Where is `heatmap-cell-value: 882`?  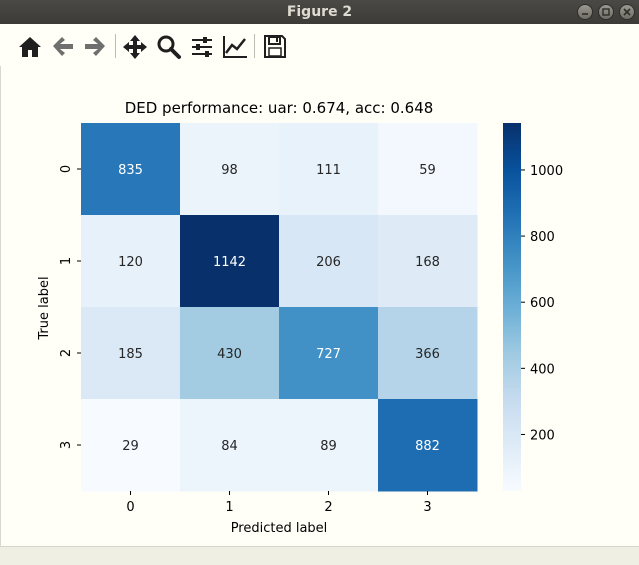
heatmap-cell-value: 882 is located at coordinates (427, 446).